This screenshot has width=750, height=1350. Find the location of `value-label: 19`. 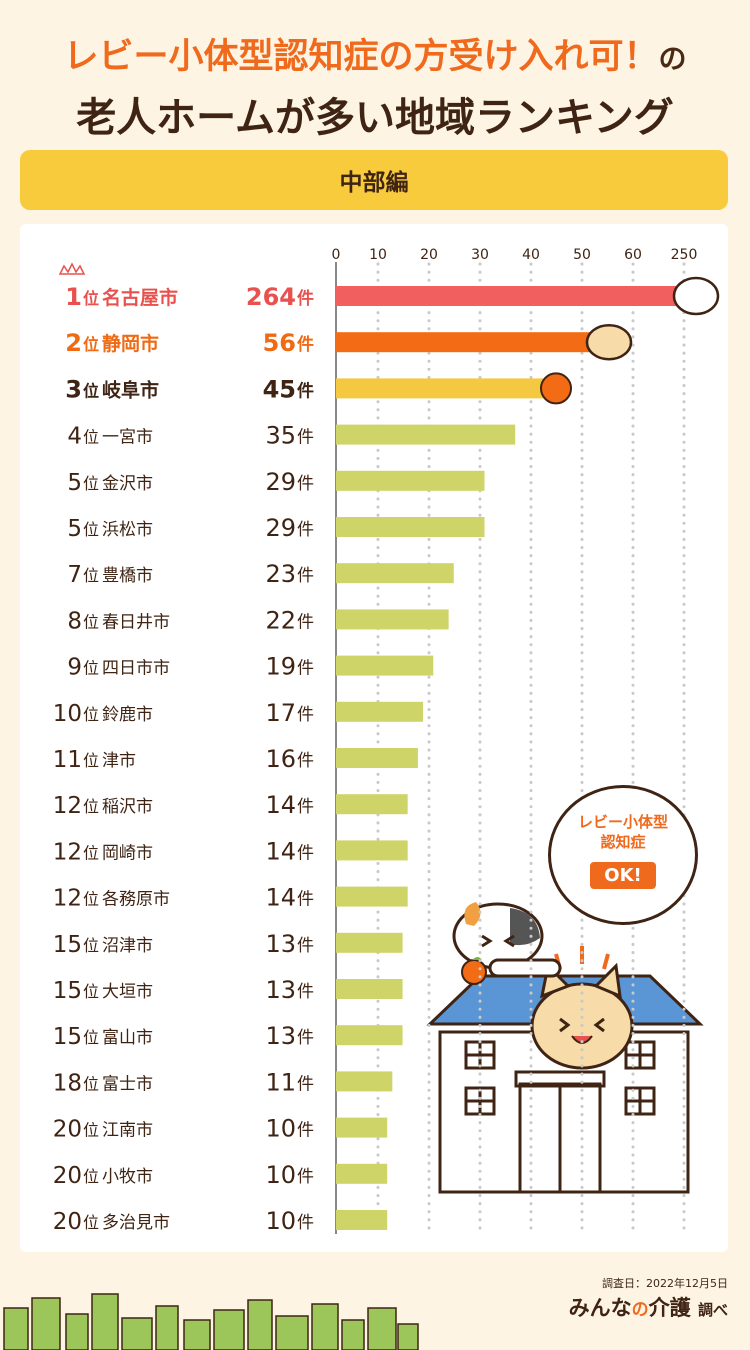

value-label: 19 is located at coordinates (280, 667).